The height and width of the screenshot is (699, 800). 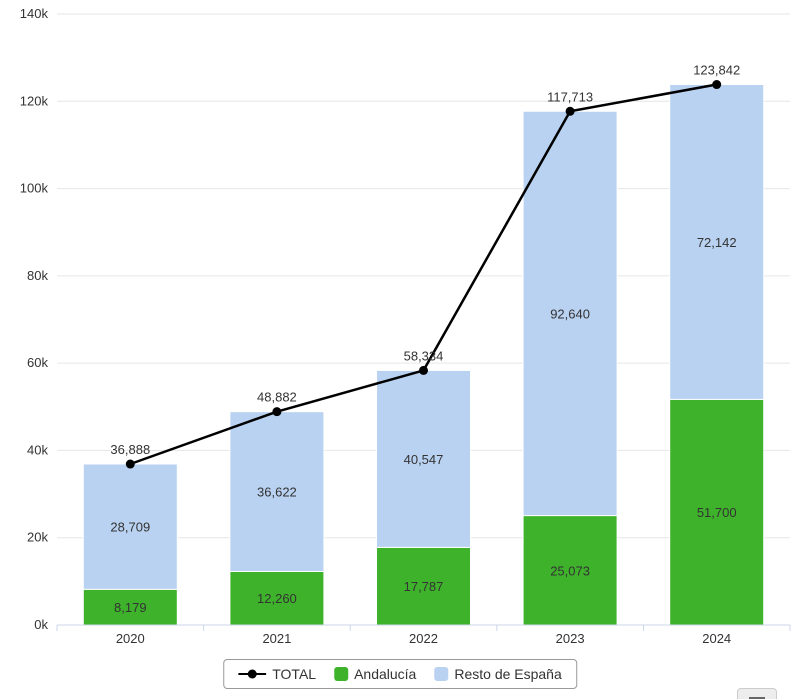 I want to click on resto-espana-square-marker-icon, so click(x=441, y=674).